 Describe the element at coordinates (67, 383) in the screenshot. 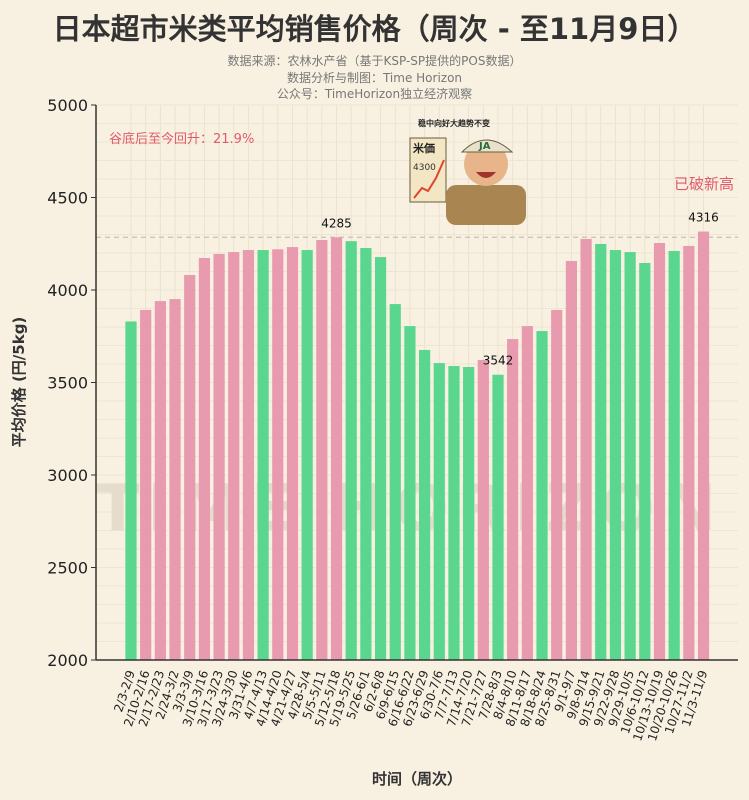

I see `y-tick-label: 3500` at that location.